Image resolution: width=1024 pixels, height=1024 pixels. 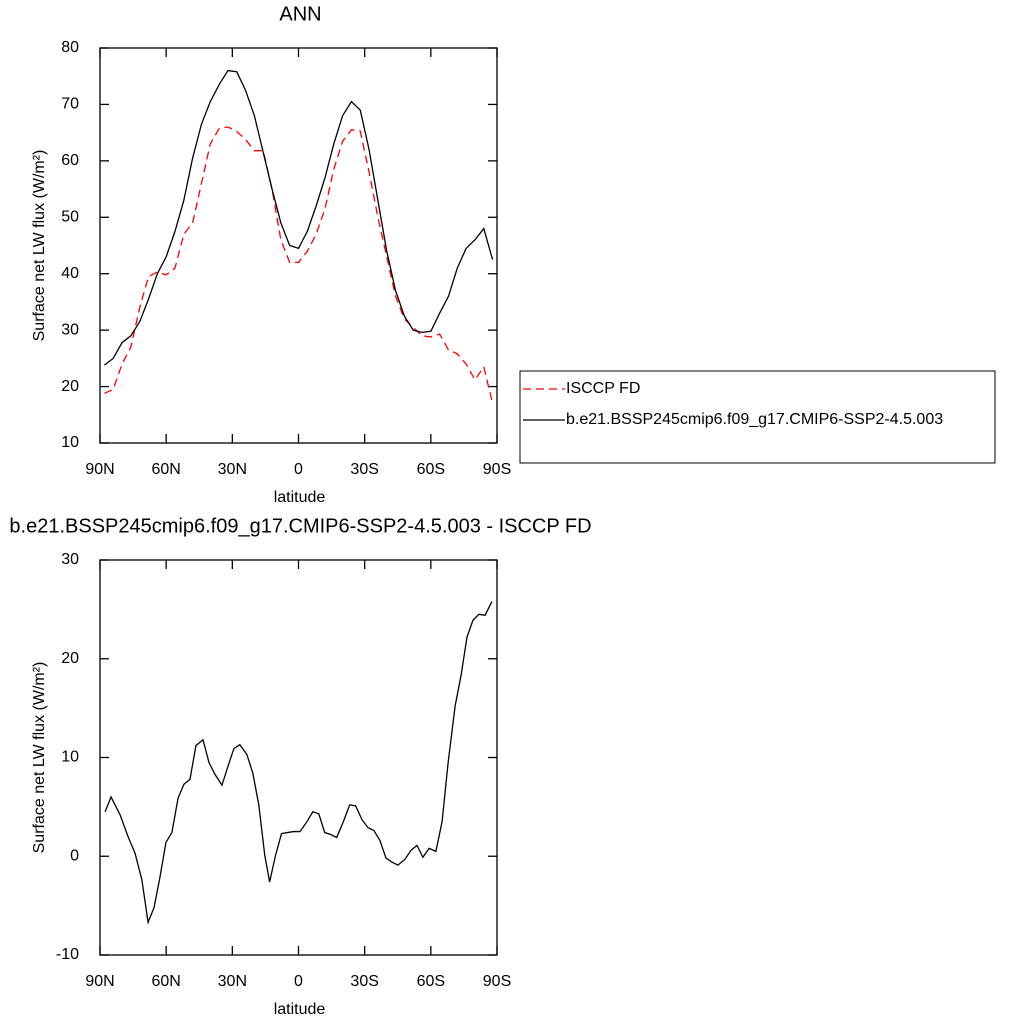 What do you see at coordinates (70, 160) in the screenshot?
I see `y-tick-label: 60` at bounding box center [70, 160].